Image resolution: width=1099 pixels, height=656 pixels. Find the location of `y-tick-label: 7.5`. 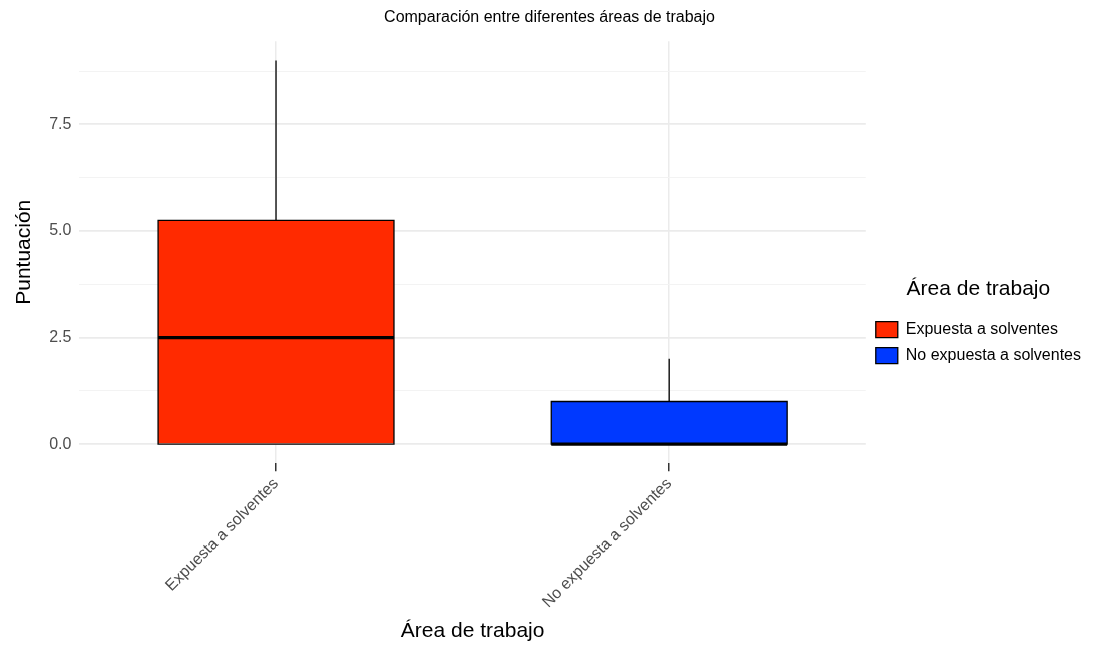

y-tick-label: 7.5 is located at coordinates (60, 123).